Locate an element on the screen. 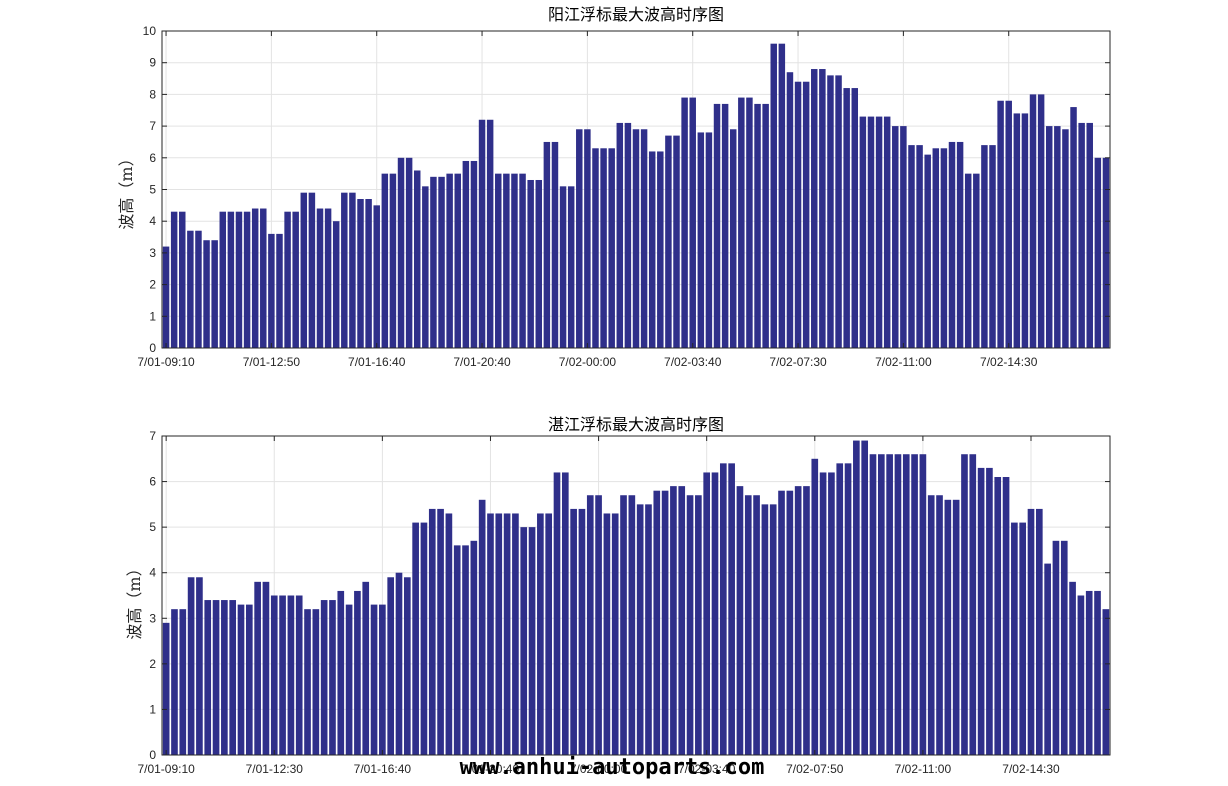 The height and width of the screenshot is (786, 1228). x-tick-label: 7/02-07:50 is located at coordinates (815, 769).